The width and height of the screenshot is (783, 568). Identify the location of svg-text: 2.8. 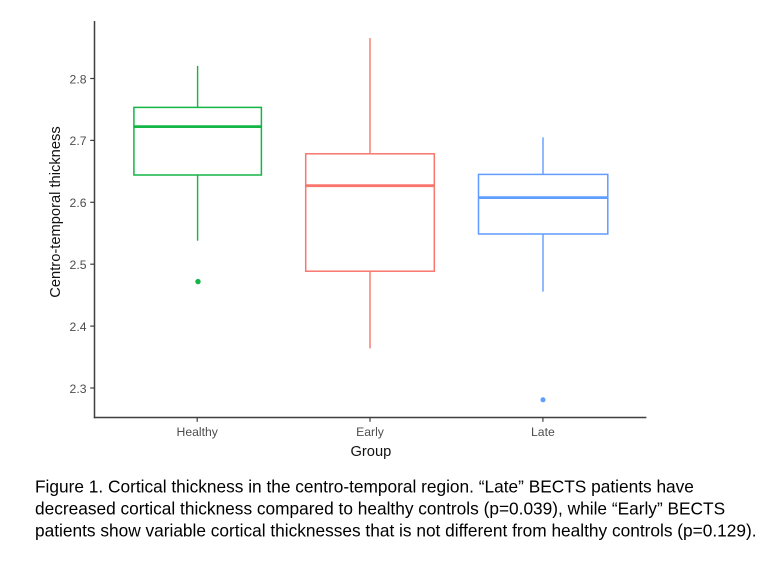
(78, 79).